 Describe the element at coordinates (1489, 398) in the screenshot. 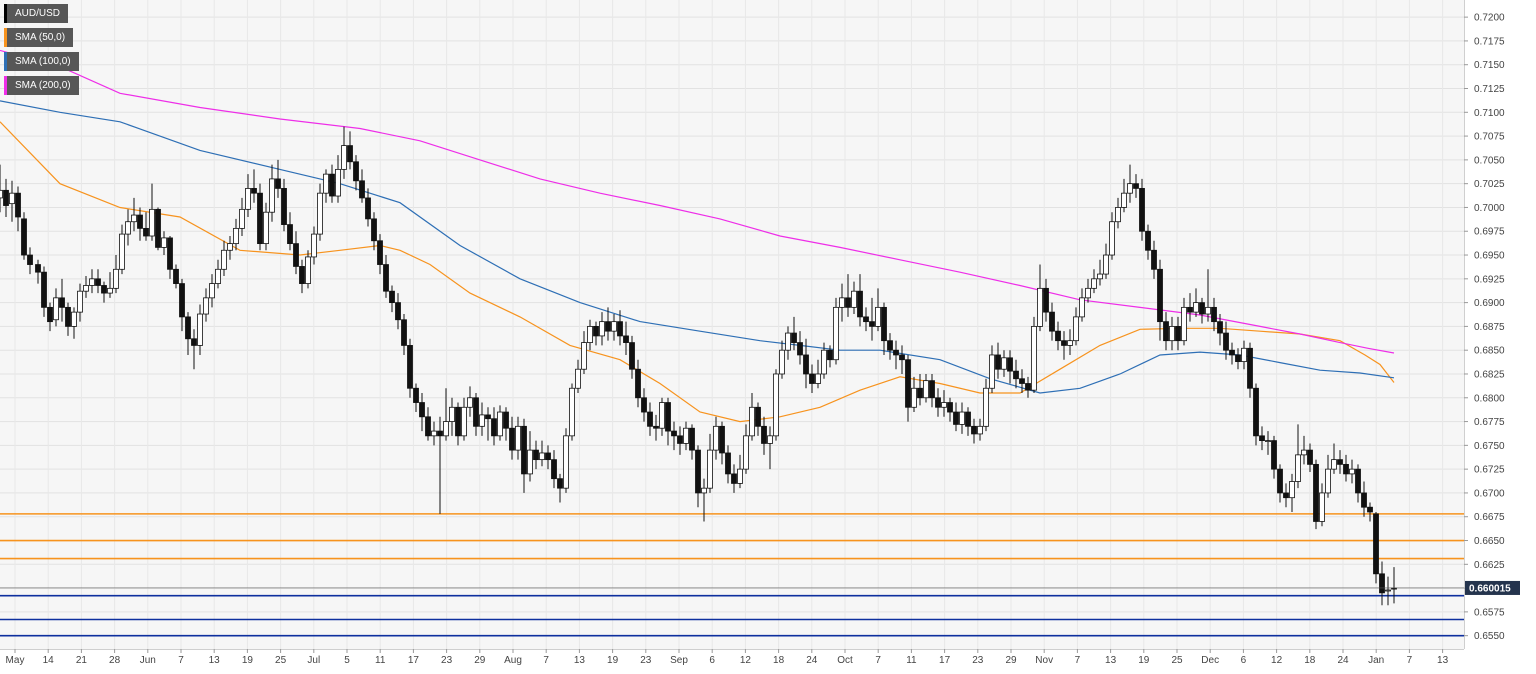

I see `y-tick-label: 0.6800` at that location.